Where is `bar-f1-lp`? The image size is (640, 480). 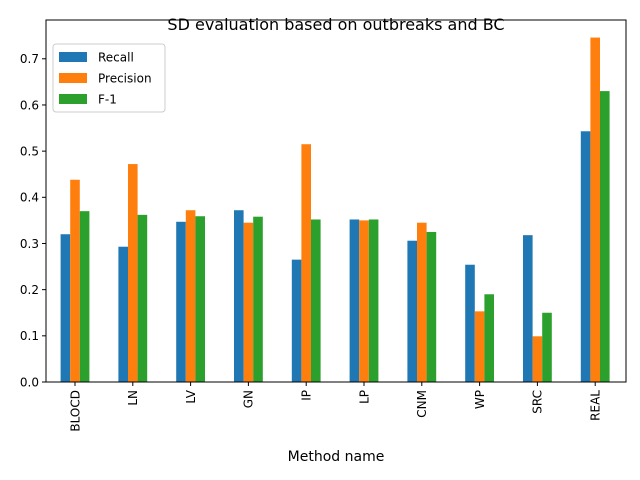
bar-f1-lp is located at coordinates (373, 300).